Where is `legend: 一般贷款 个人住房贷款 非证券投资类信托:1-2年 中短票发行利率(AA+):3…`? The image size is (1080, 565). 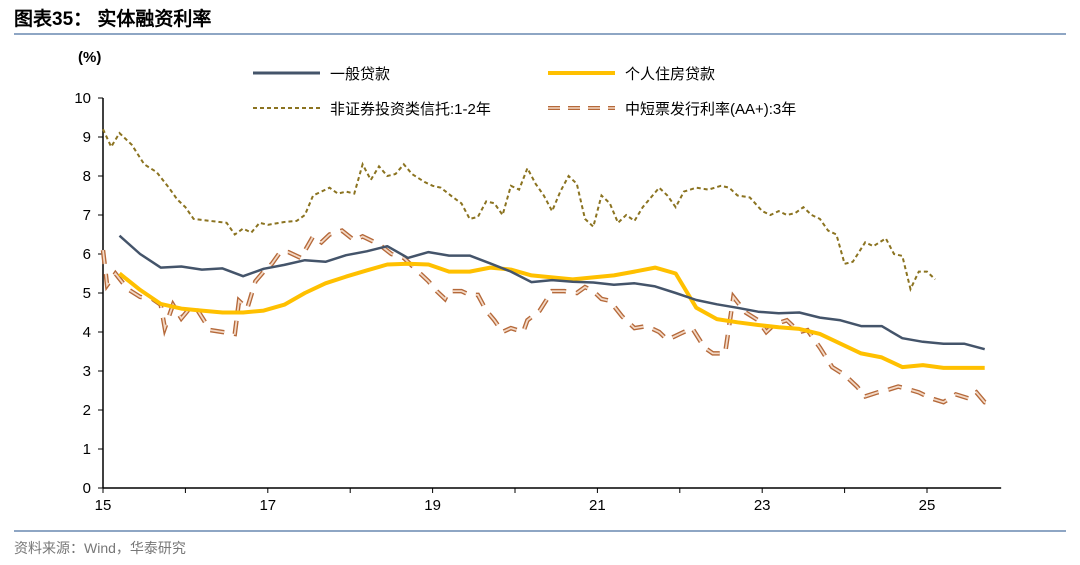
legend: 一般贷款 个人住房贷款 非证券投资类信托:1-2年 中短票发行利率(AA+):3… is located at coordinates (524, 92).